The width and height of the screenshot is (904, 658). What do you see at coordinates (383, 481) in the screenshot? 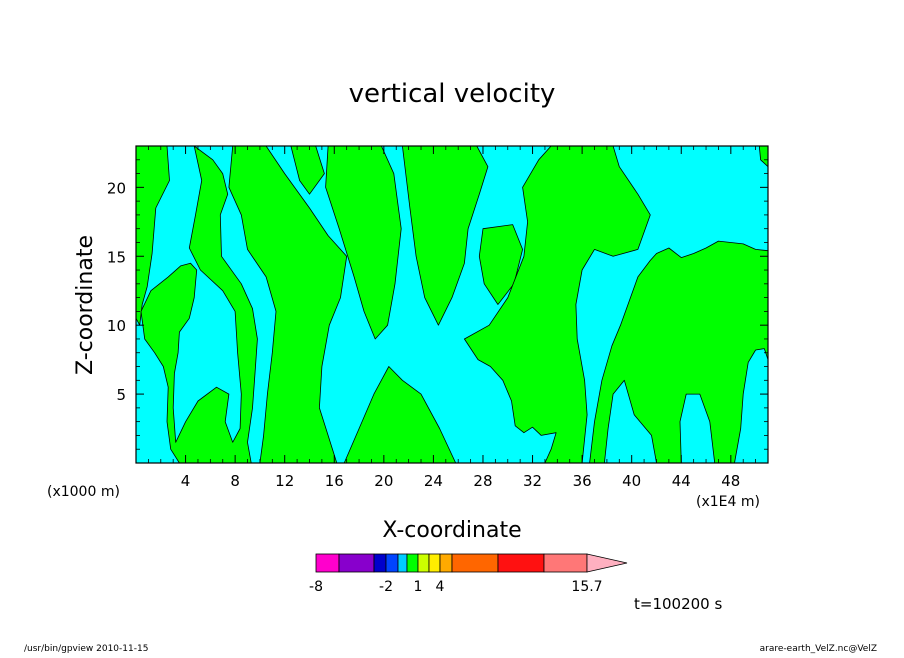
I see `x-tick-label: 20` at bounding box center [383, 481].